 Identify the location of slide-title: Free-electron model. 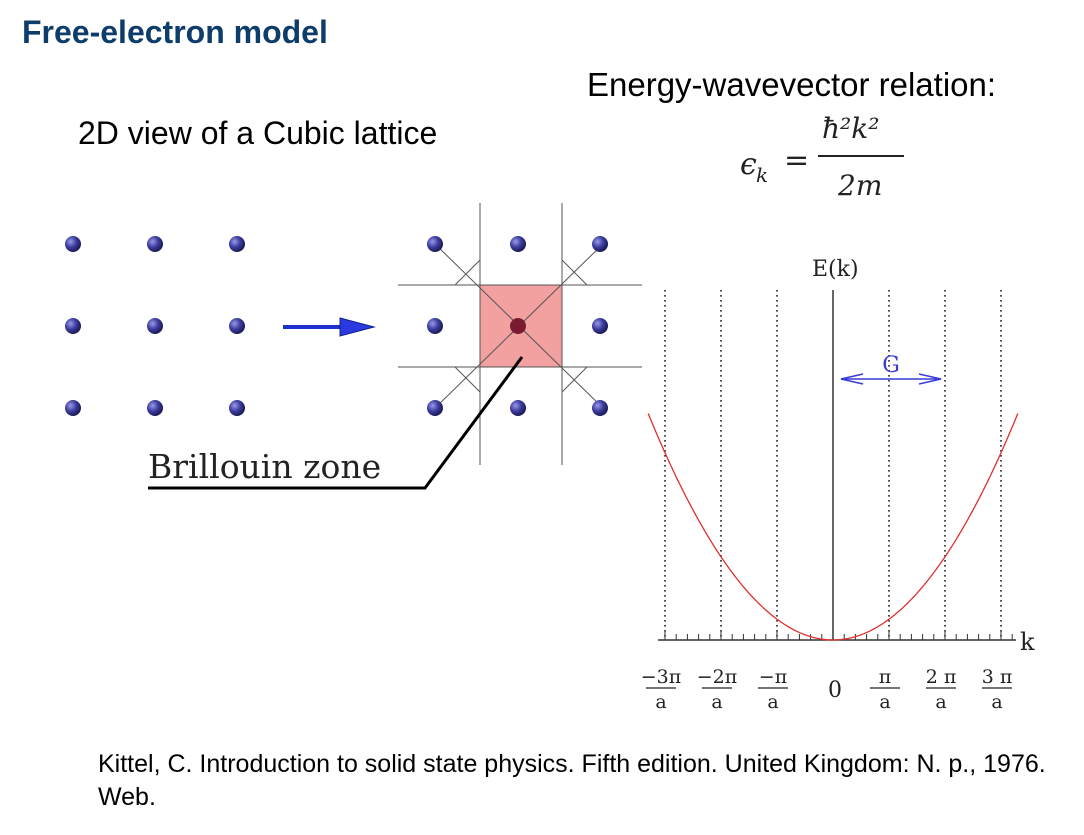
(175, 32).